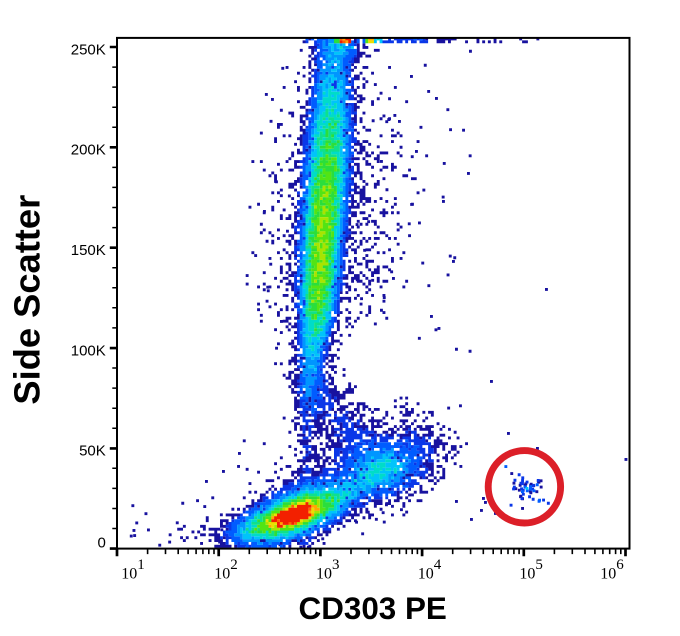 The image size is (680, 636). I want to click on svg-text: 50K, so click(92, 451).